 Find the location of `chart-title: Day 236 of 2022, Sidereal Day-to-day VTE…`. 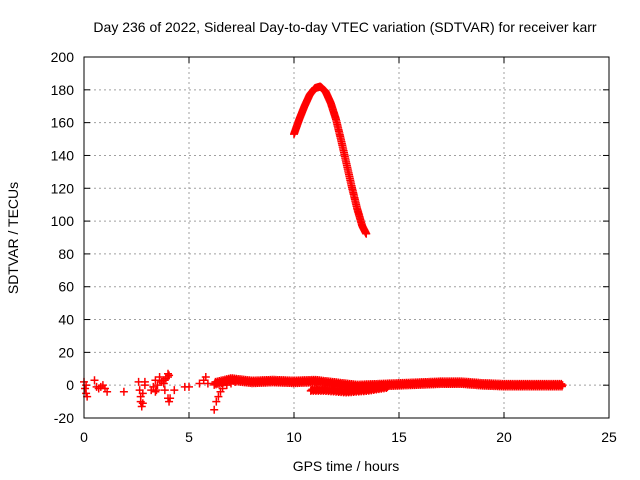

chart-title: Day 236 of 2022, Sidereal Day-to-day VTE… is located at coordinates (344, 27).